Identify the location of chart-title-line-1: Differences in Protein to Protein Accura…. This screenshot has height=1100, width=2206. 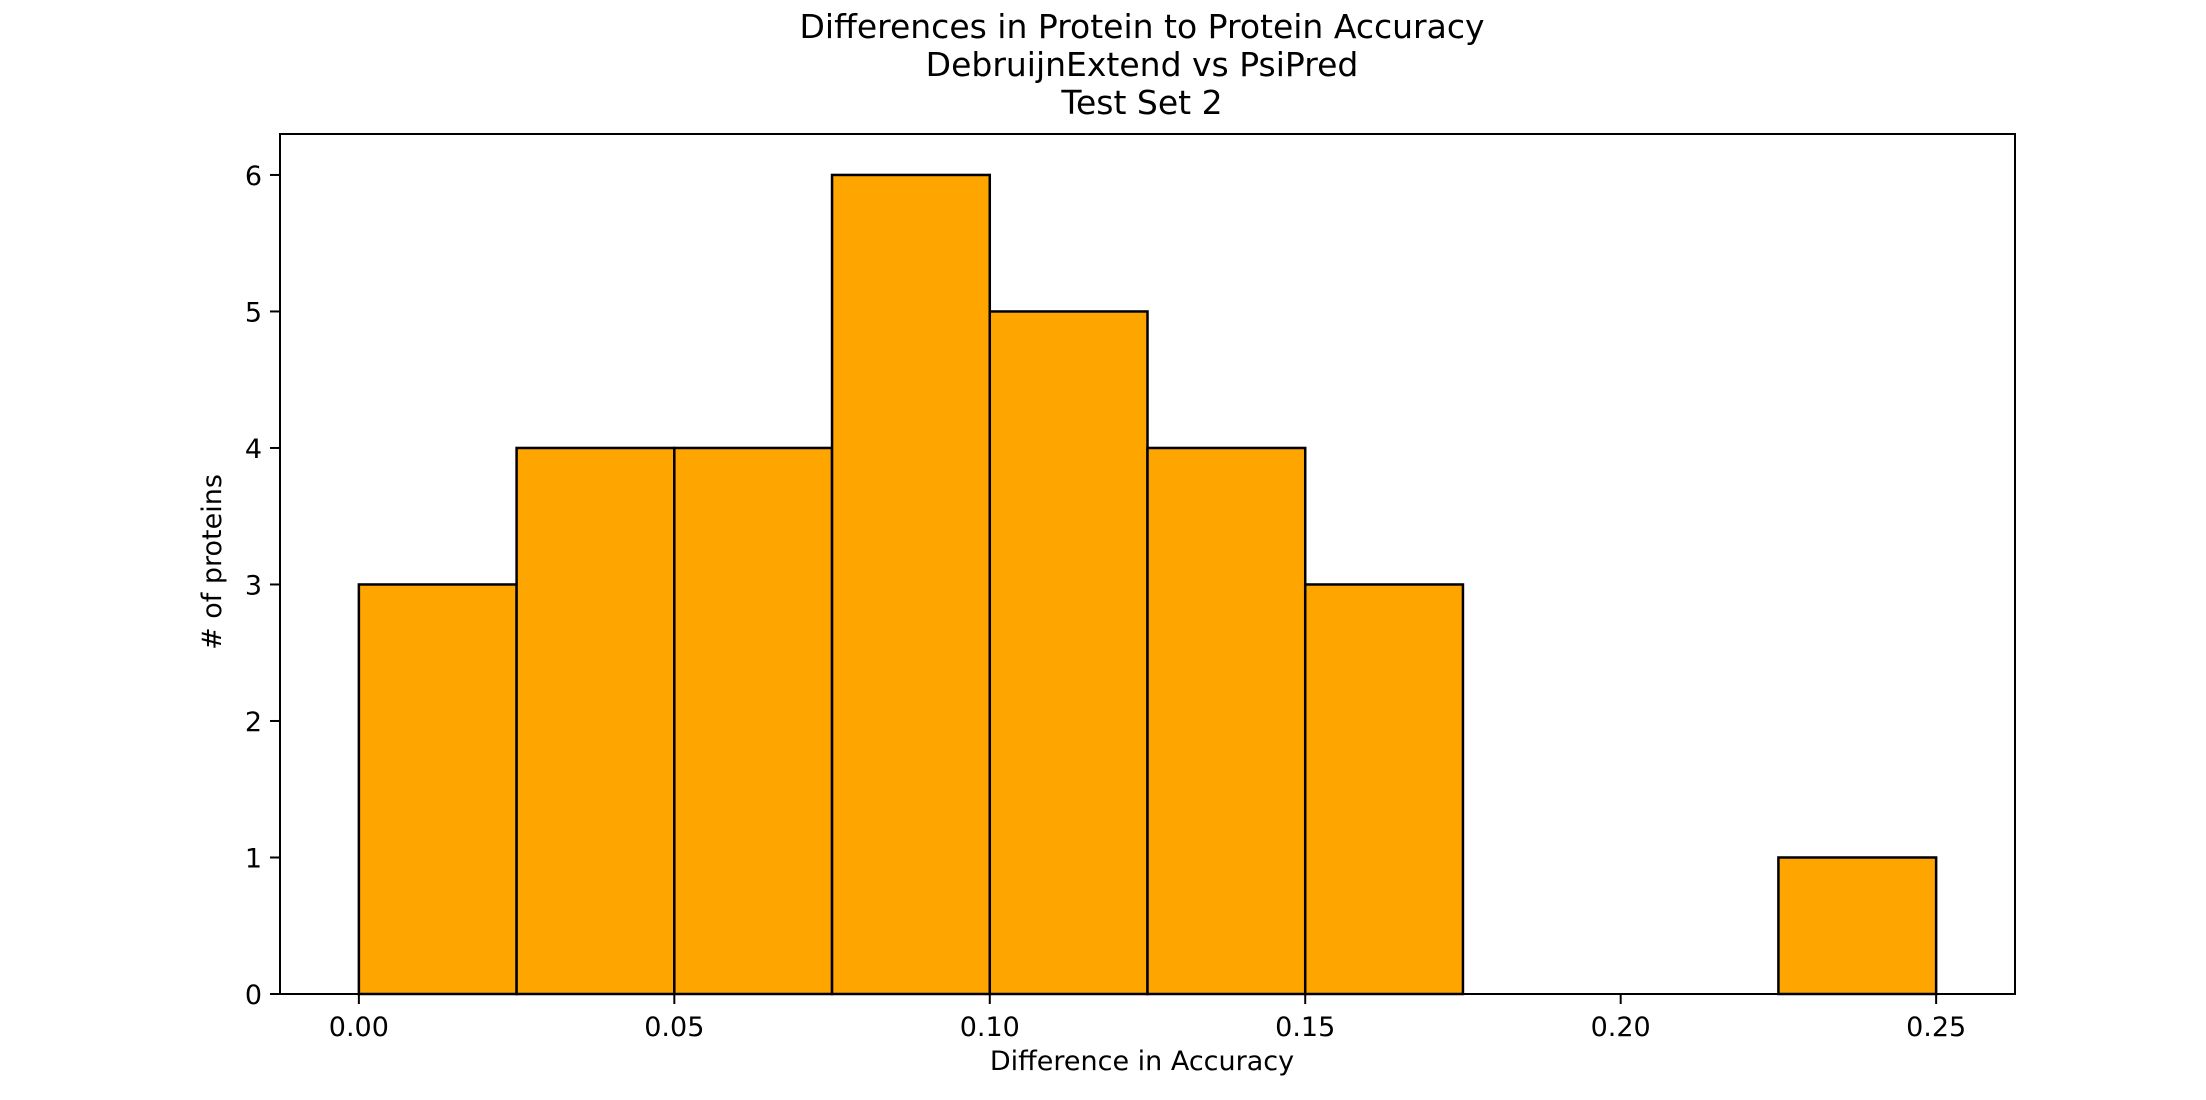
(1142, 26).